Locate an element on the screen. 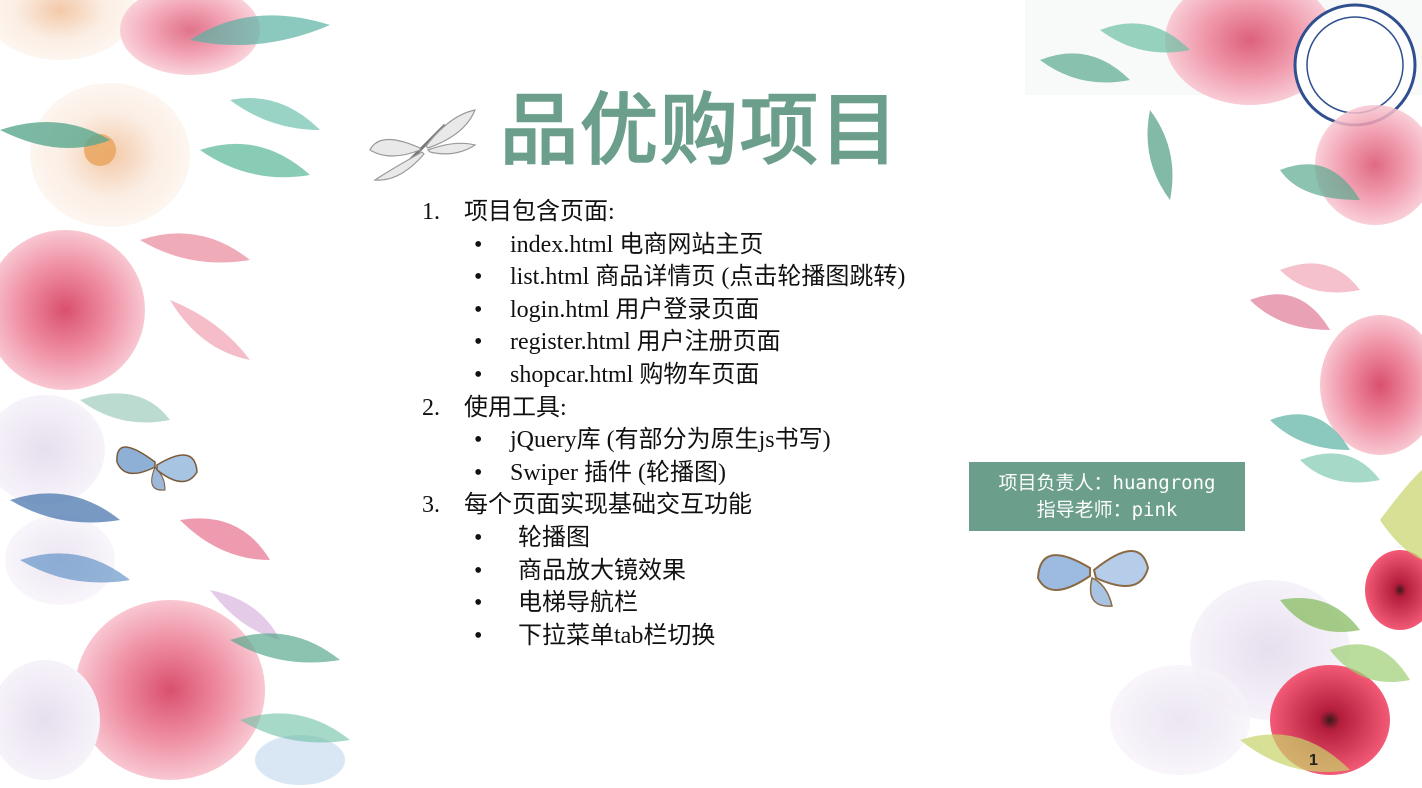 The image size is (1422, 788). section-number: 2. is located at coordinates (431, 407).